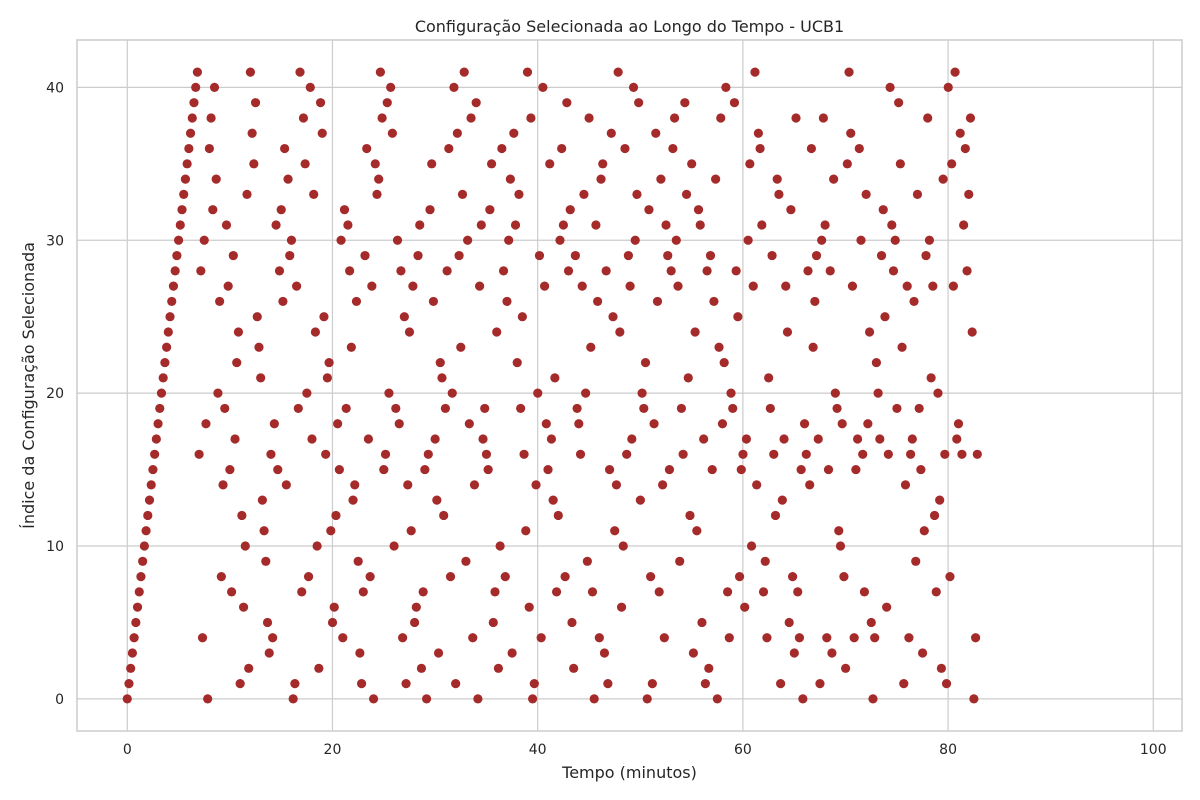  Describe the element at coordinates (55, 394) in the screenshot. I see `y-tick-label: 20` at that location.